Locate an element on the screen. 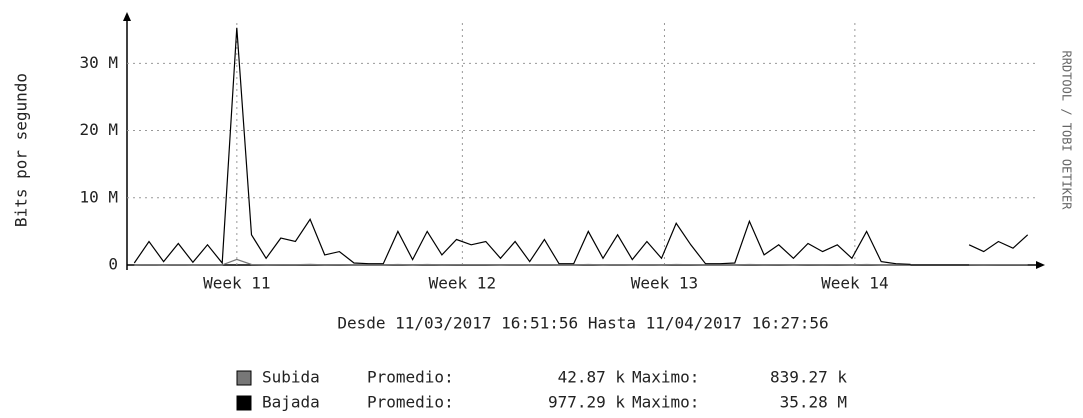 The height and width of the screenshot is (418, 1083). maximum-value: 839.27 k is located at coordinates (808, 377).